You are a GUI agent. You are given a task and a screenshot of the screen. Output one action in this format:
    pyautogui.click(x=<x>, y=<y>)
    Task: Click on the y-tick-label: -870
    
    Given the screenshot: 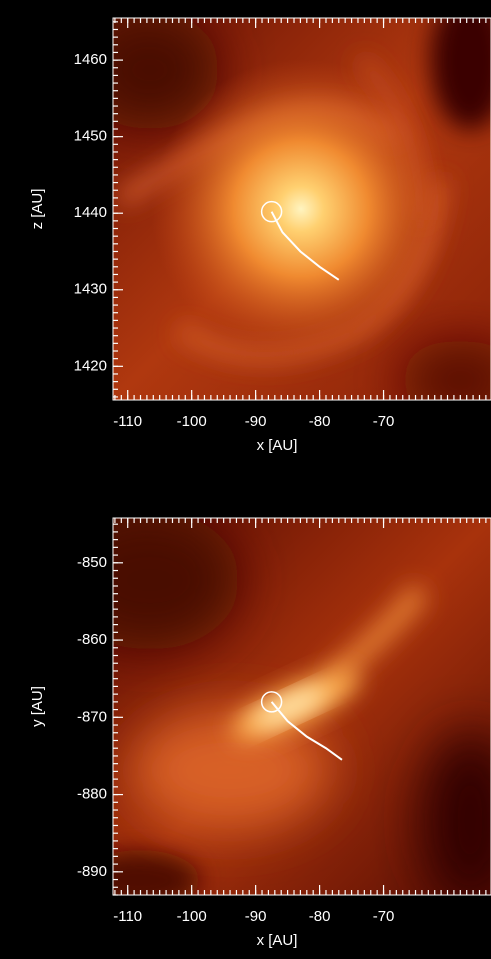 What is the action you would take?
    pyautogui.click(x=92, y=716)
    